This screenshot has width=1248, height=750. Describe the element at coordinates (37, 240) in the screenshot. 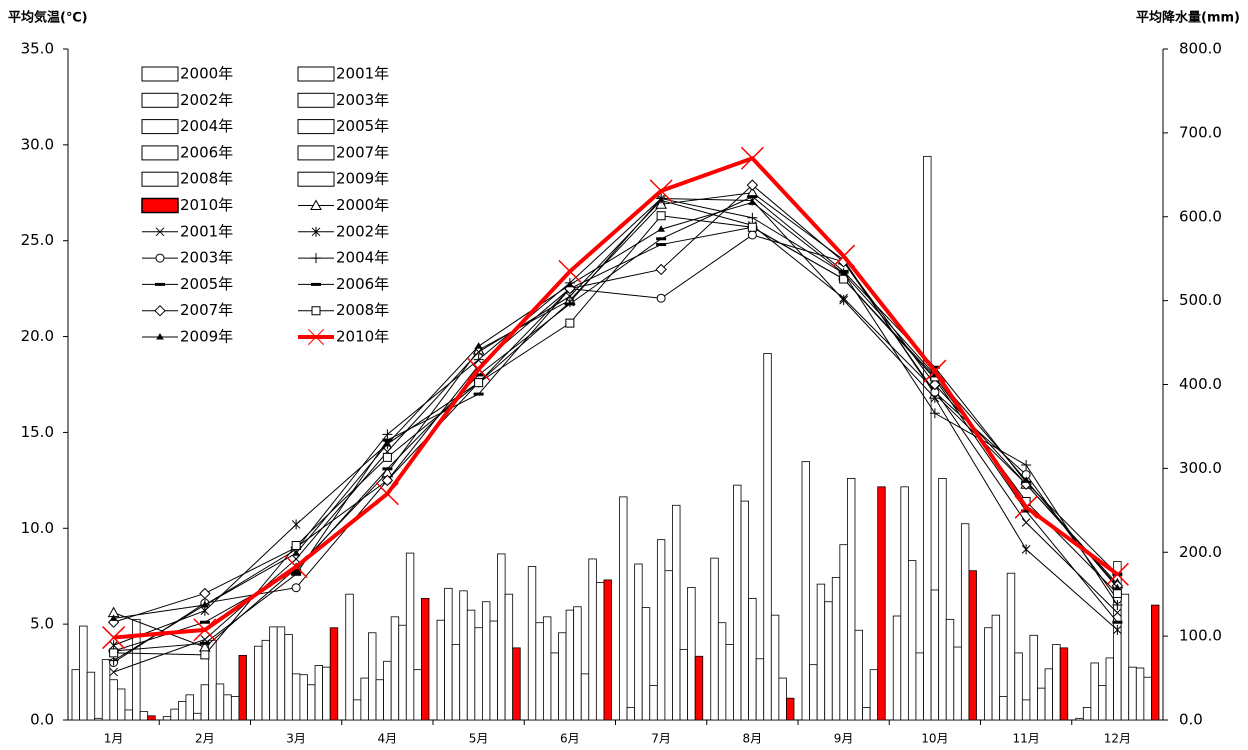

I see `y-tick-label: 25.0` at that location.